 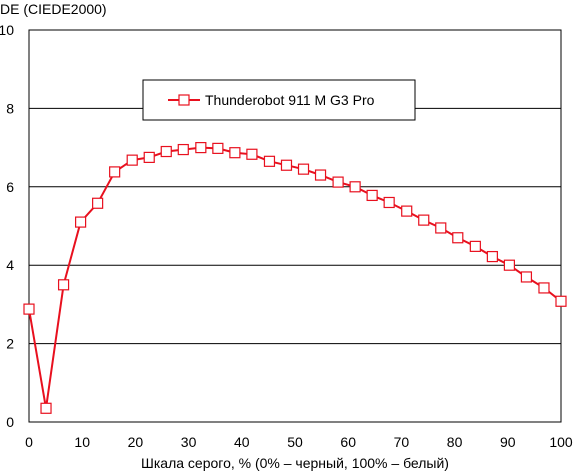 What do you see at coordinates (10, 108) in the screenshot?
I see `y-tick-label: 8` at bounding box center [10, 108].